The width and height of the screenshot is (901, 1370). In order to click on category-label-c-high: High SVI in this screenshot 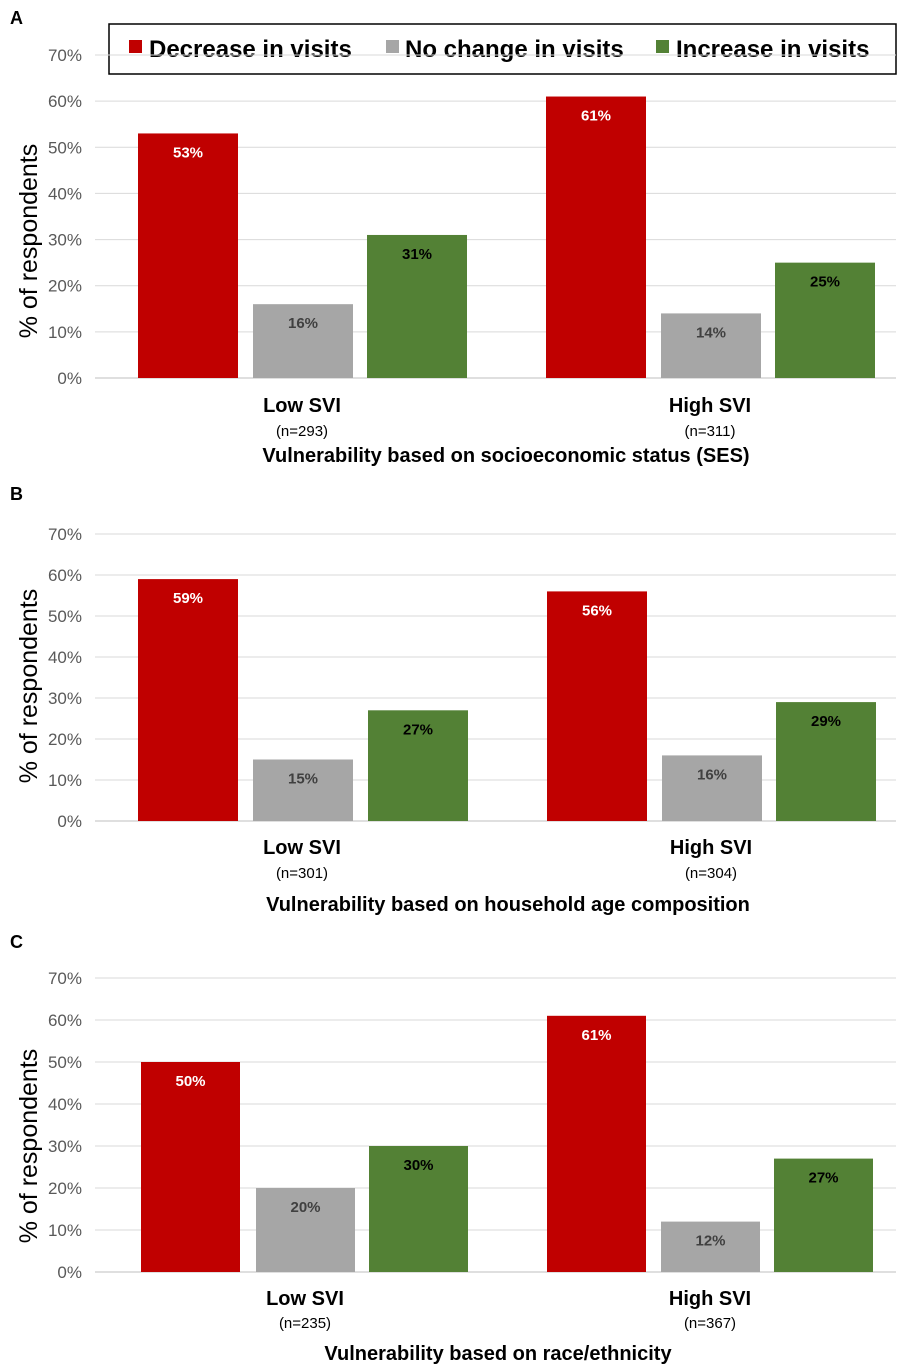, I will do `click(710, 1299)`.